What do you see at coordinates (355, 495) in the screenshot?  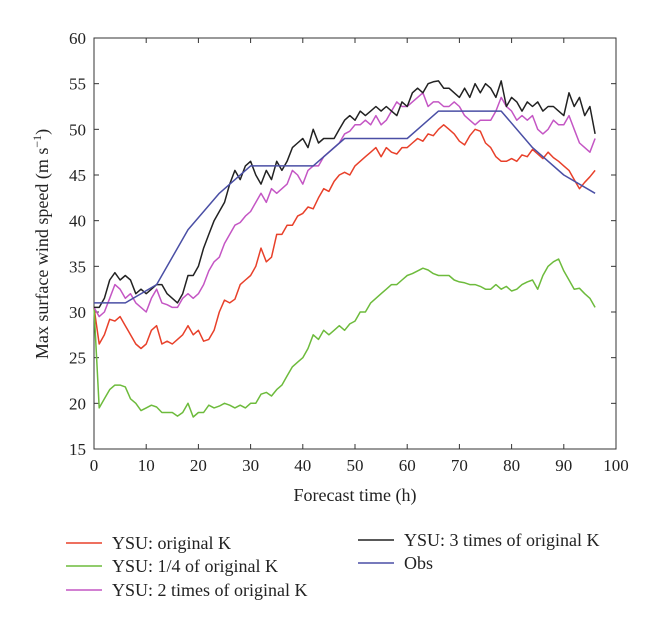 I see `x-axis-label: Forecast time (h)` at bounding box center [355, 495].